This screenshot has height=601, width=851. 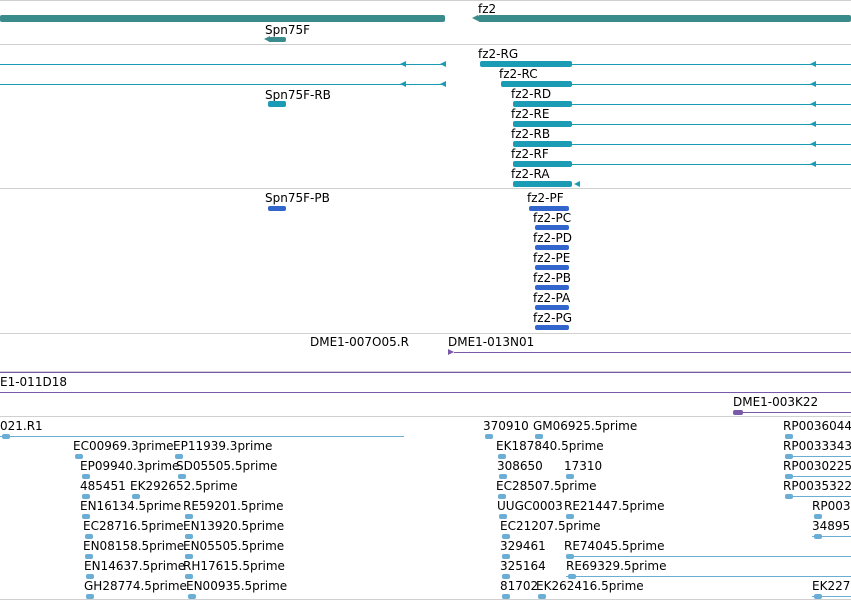 I want to click on protein-label: fz2-PA, so click(x=552, y=298).